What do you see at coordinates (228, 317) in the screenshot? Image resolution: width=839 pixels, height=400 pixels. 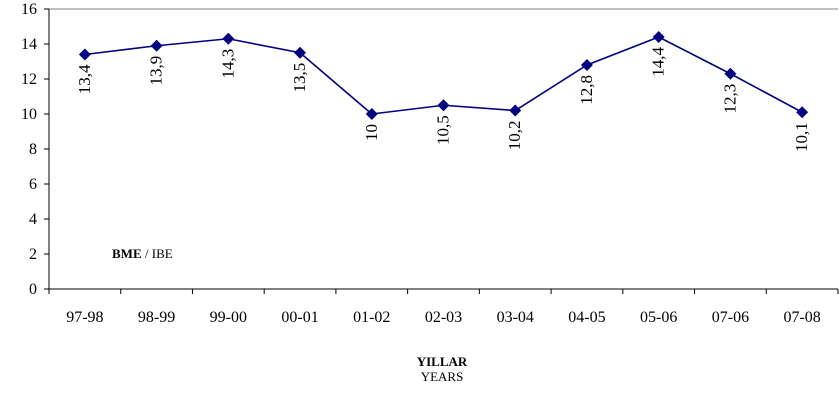 I see `x-tick-label: 99-00` at bounding box center [228, 317].